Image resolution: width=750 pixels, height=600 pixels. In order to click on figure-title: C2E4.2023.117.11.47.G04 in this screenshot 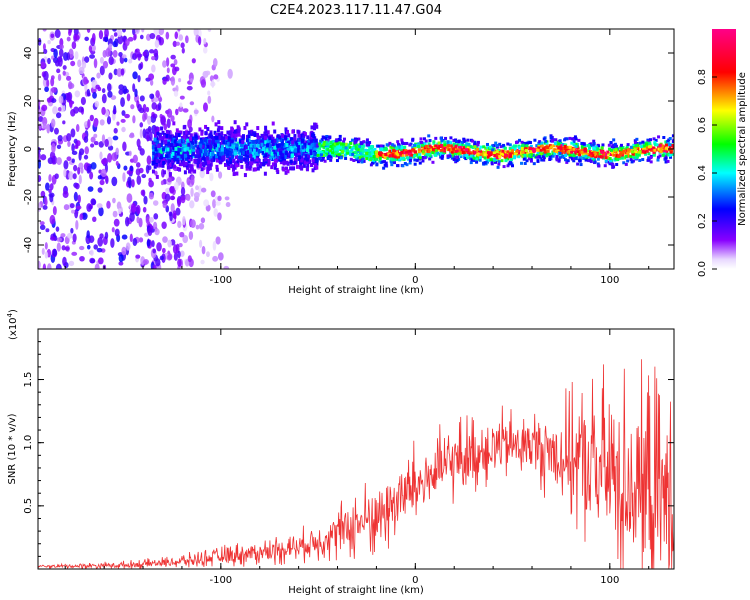, I will do `click(356, 10)`.